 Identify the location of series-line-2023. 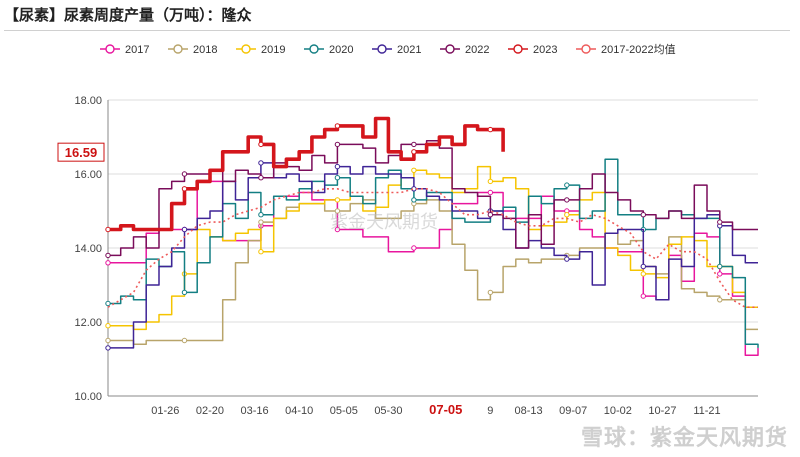
(306, 174).